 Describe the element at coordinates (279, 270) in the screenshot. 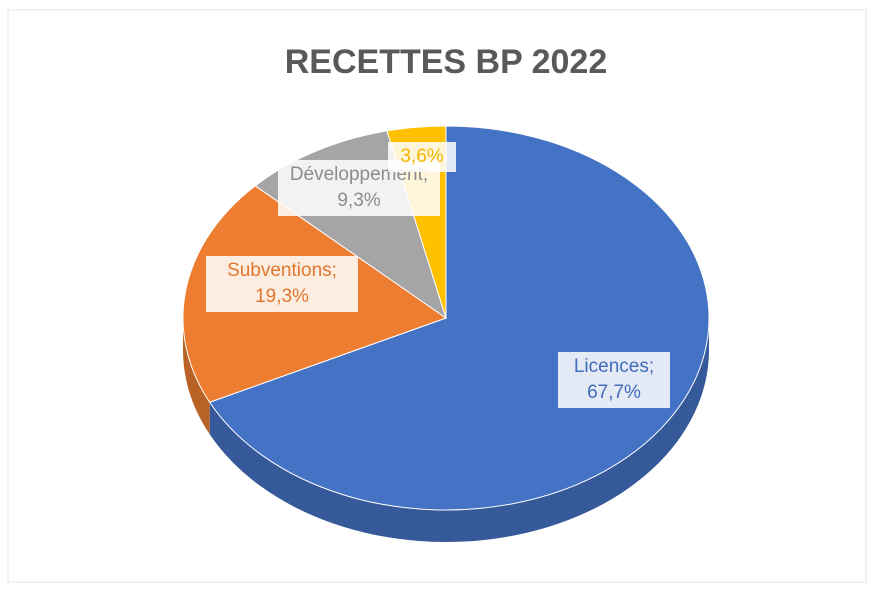

I see `category-label: Subventions` at that location.